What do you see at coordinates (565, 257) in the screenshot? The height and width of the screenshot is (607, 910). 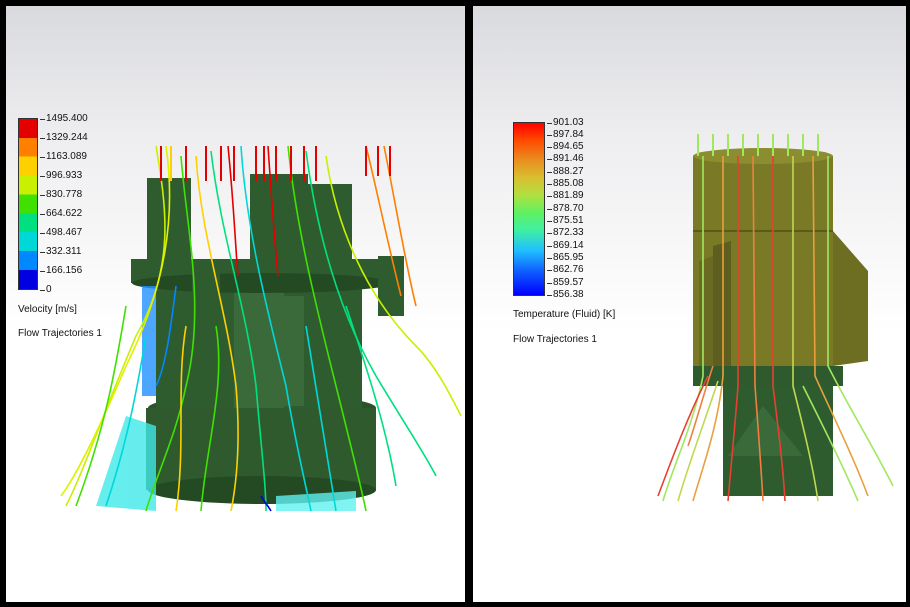 I see `temperature-tick: 865.95` at bounding box center [565, 257].